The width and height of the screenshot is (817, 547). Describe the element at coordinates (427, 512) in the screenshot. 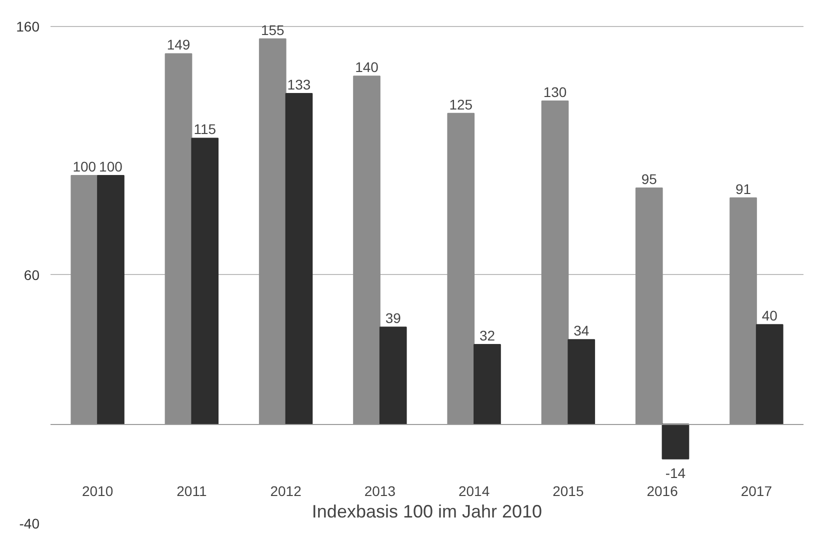

I see `x-axis-title: Indexbasis 100 im Jahr 2010` at that location.